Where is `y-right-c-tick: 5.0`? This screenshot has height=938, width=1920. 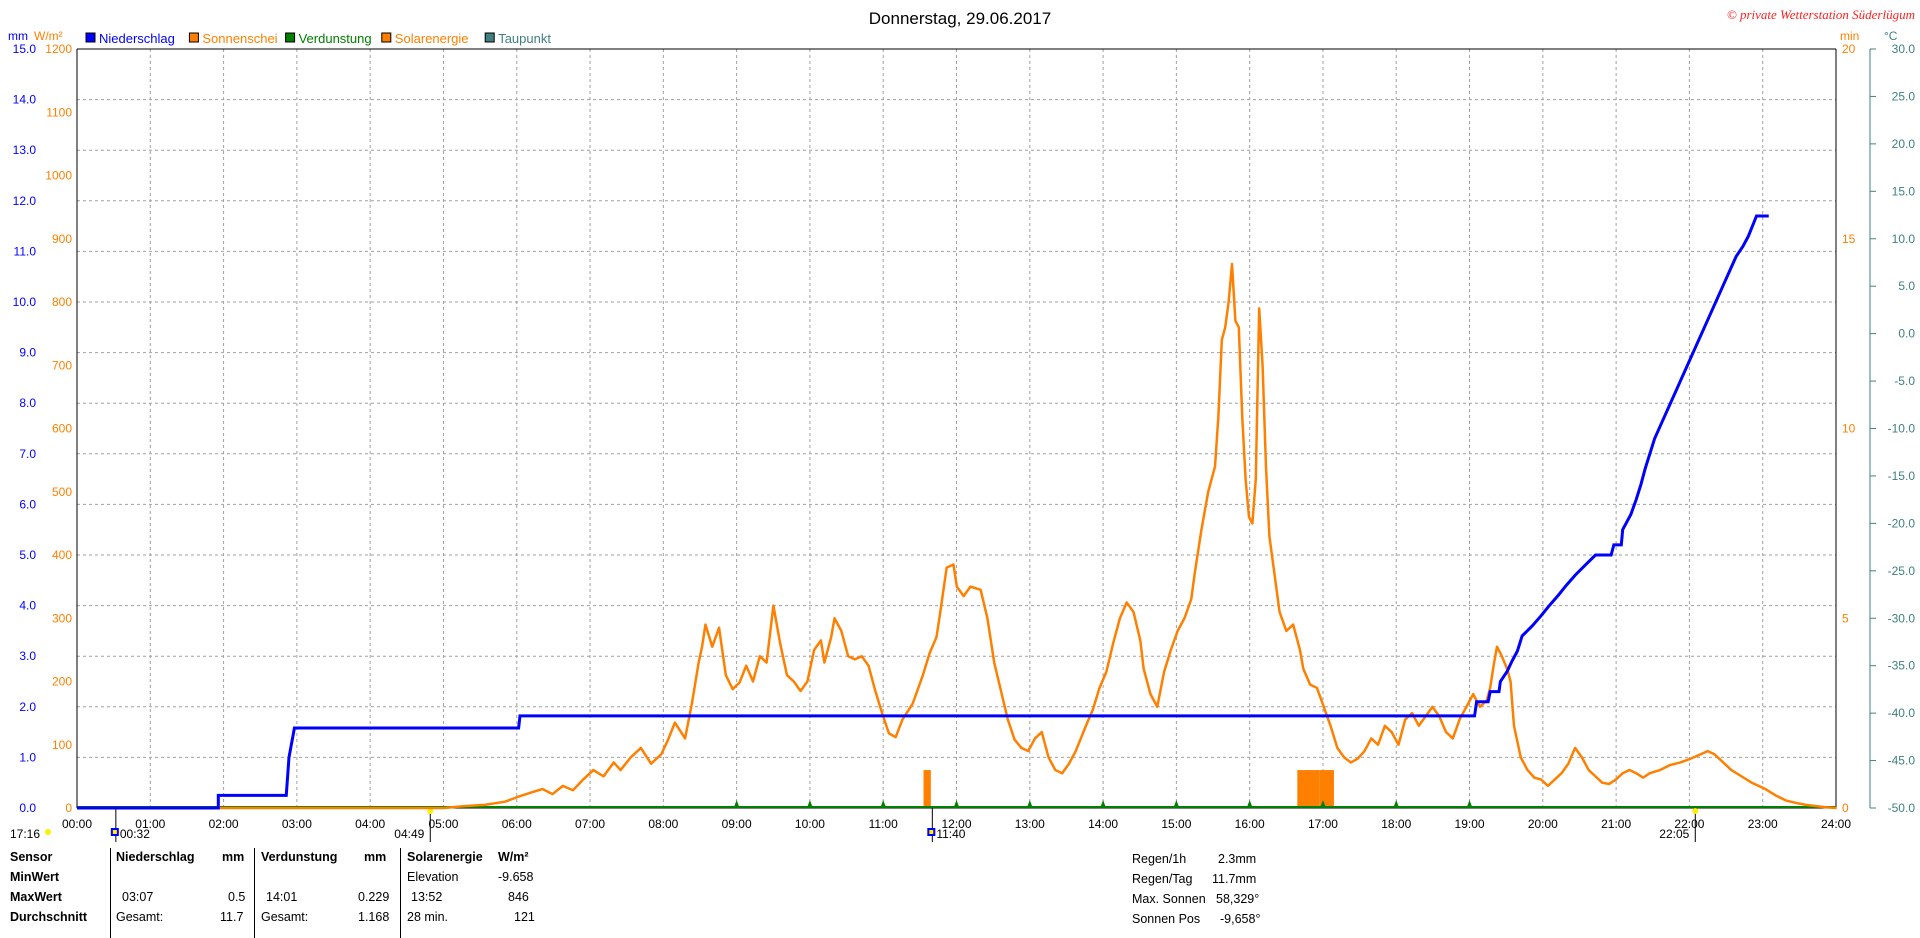
y-right-c-tick: 5.0 is located at coordinates (1906, 286).